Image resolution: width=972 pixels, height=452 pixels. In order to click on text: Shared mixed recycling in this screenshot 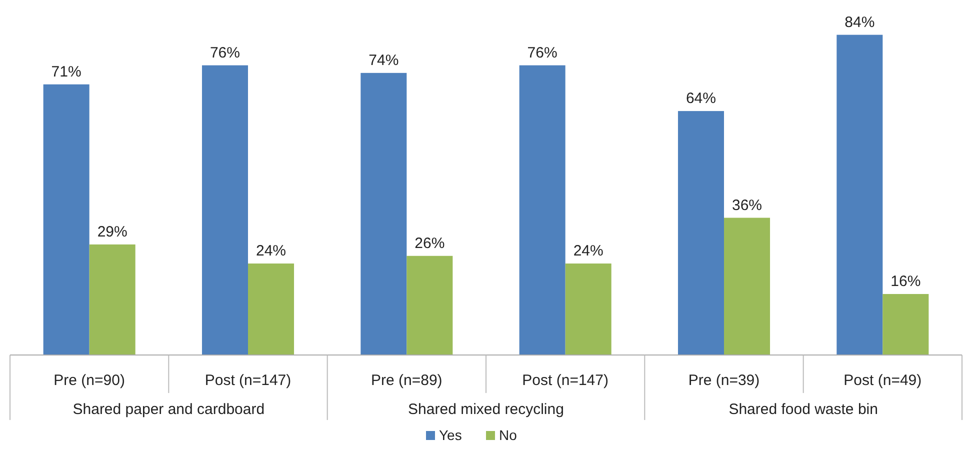, I will do `click(486, 409)`.